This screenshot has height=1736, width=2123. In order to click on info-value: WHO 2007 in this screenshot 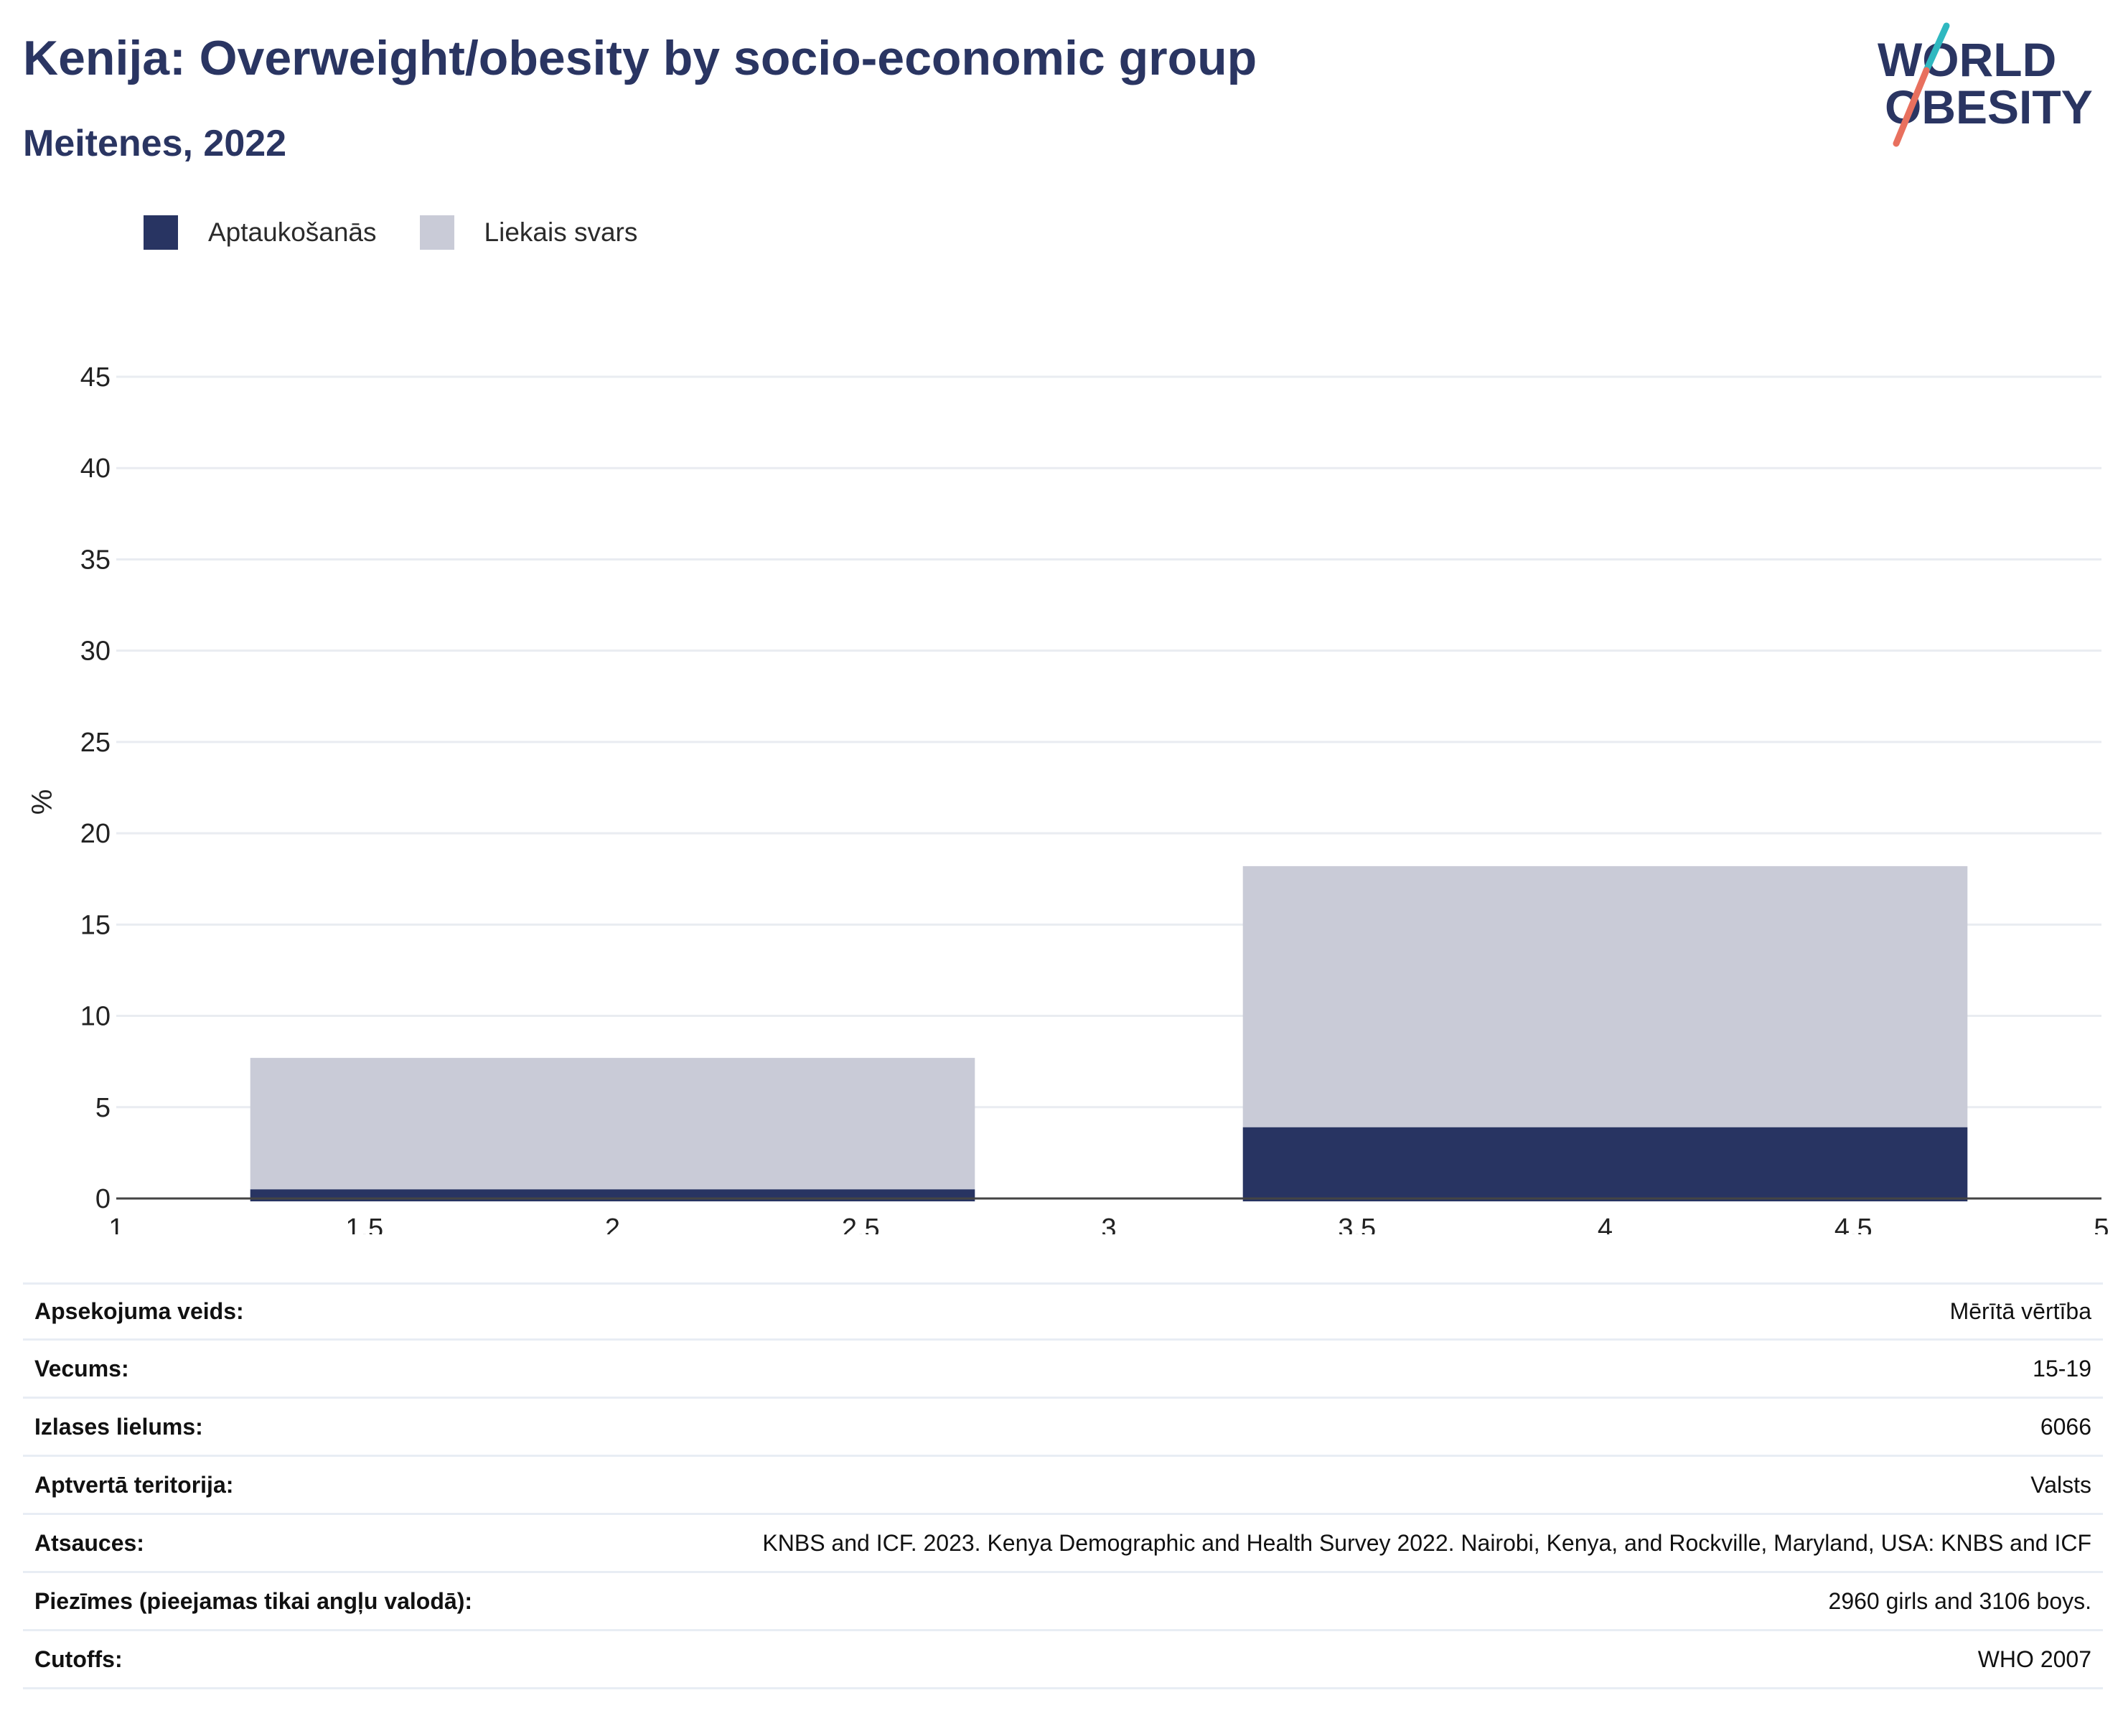, I will do `click(2034, 1659)`.